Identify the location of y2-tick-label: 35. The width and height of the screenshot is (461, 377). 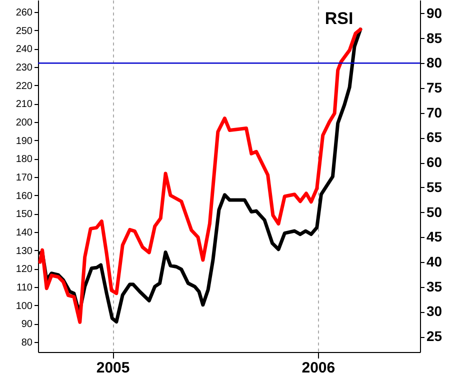
(434, 286).